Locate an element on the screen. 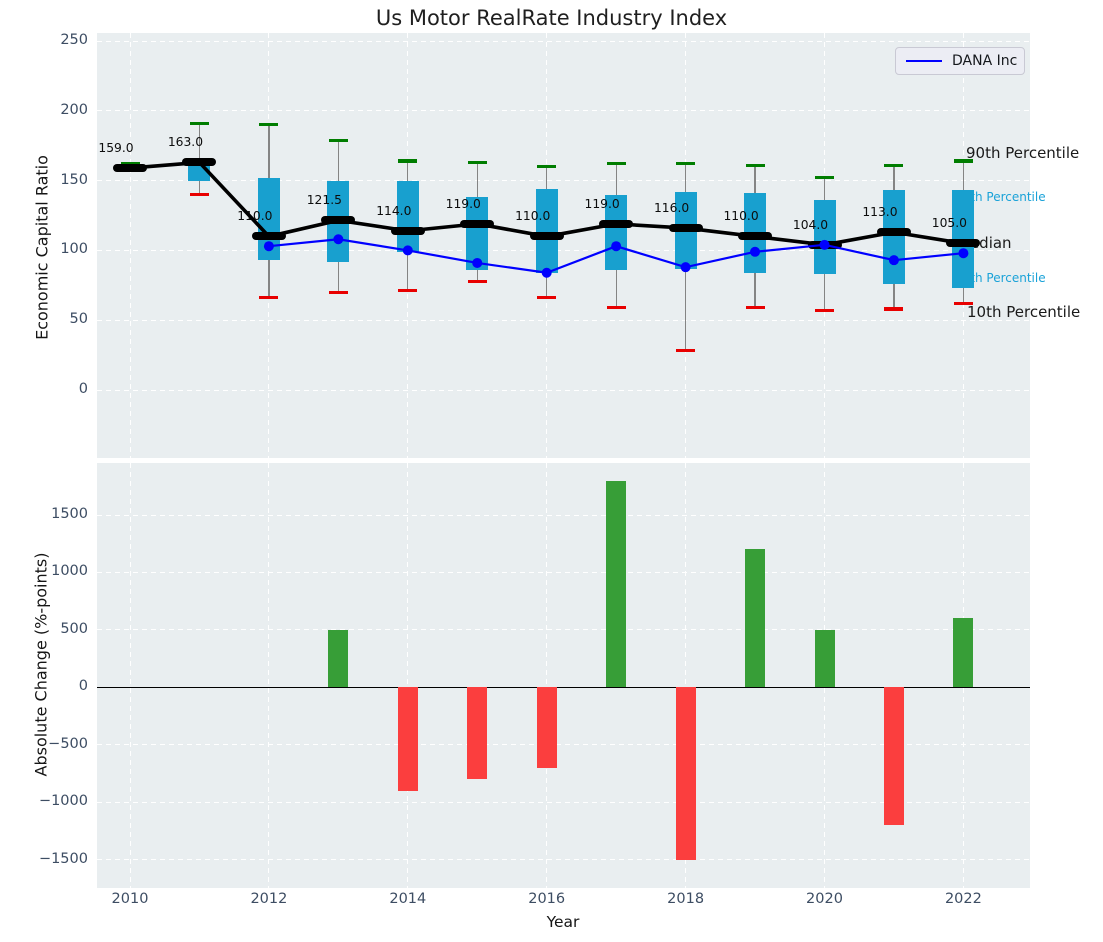 The image size is (1103, 942). y-tick-label: 250 is located at coordinates (74, 40).